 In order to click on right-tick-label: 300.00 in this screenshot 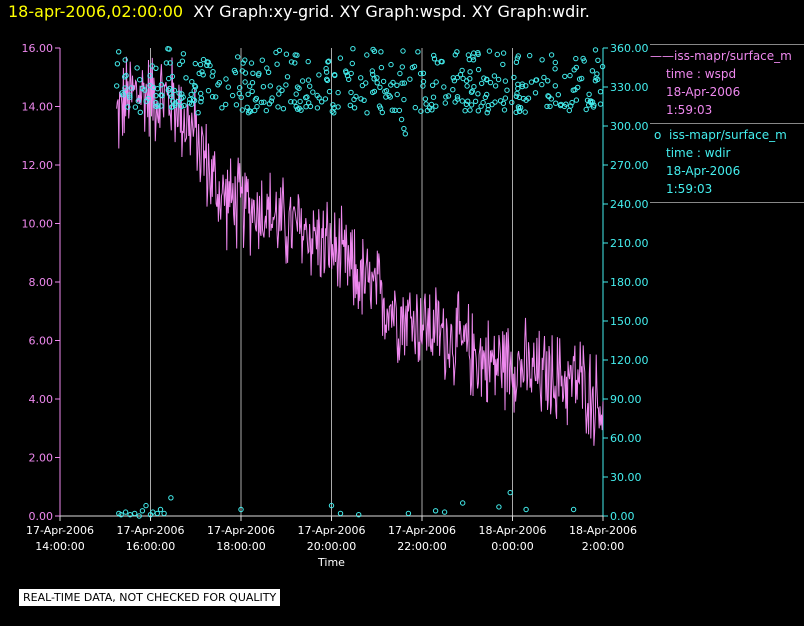, I will do `click(629, 126)`.